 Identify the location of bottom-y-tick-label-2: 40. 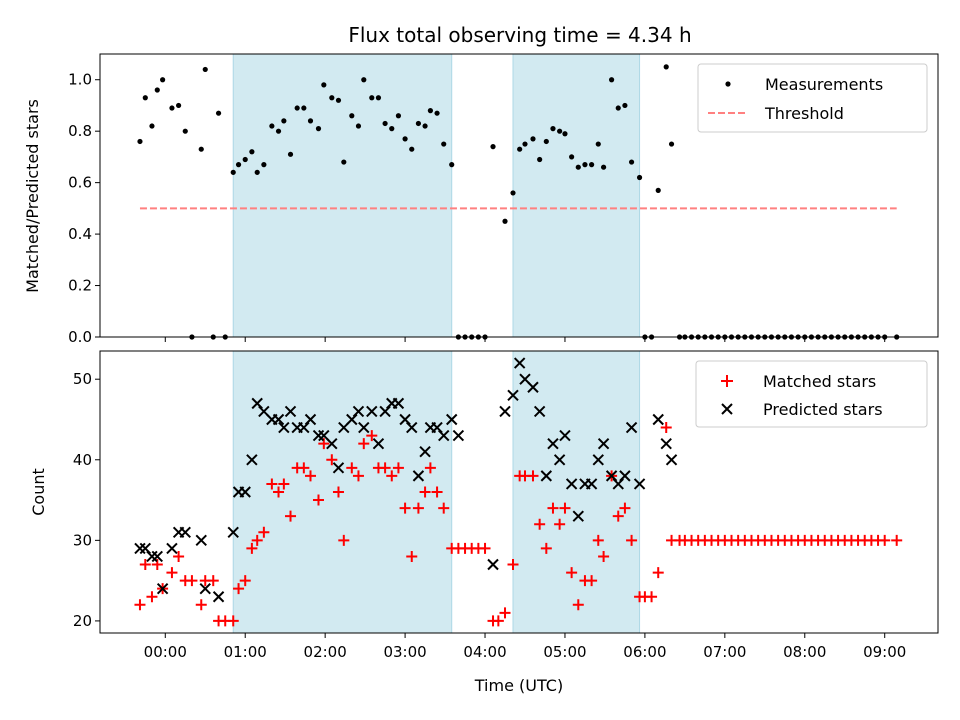
(82, 460).